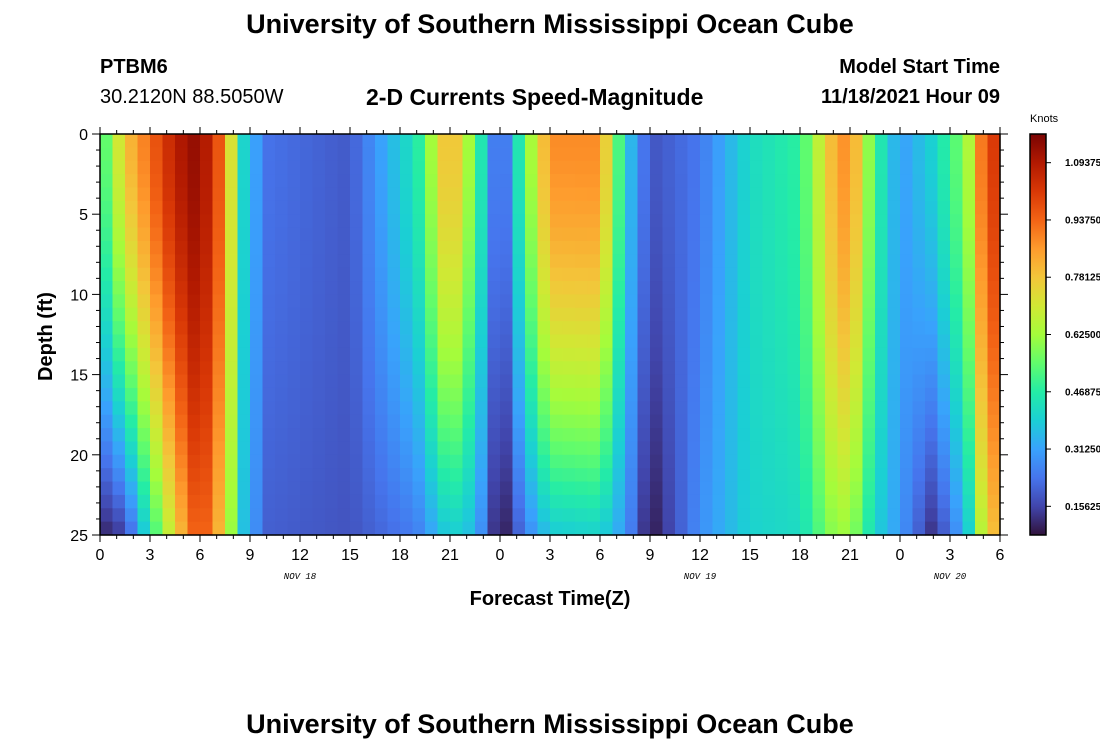 The image size is (1100, 750). Describe the element at coordinates (1082, 335) in the screenshot. I see `colorbar-tick-label: 0.62500` at that location.